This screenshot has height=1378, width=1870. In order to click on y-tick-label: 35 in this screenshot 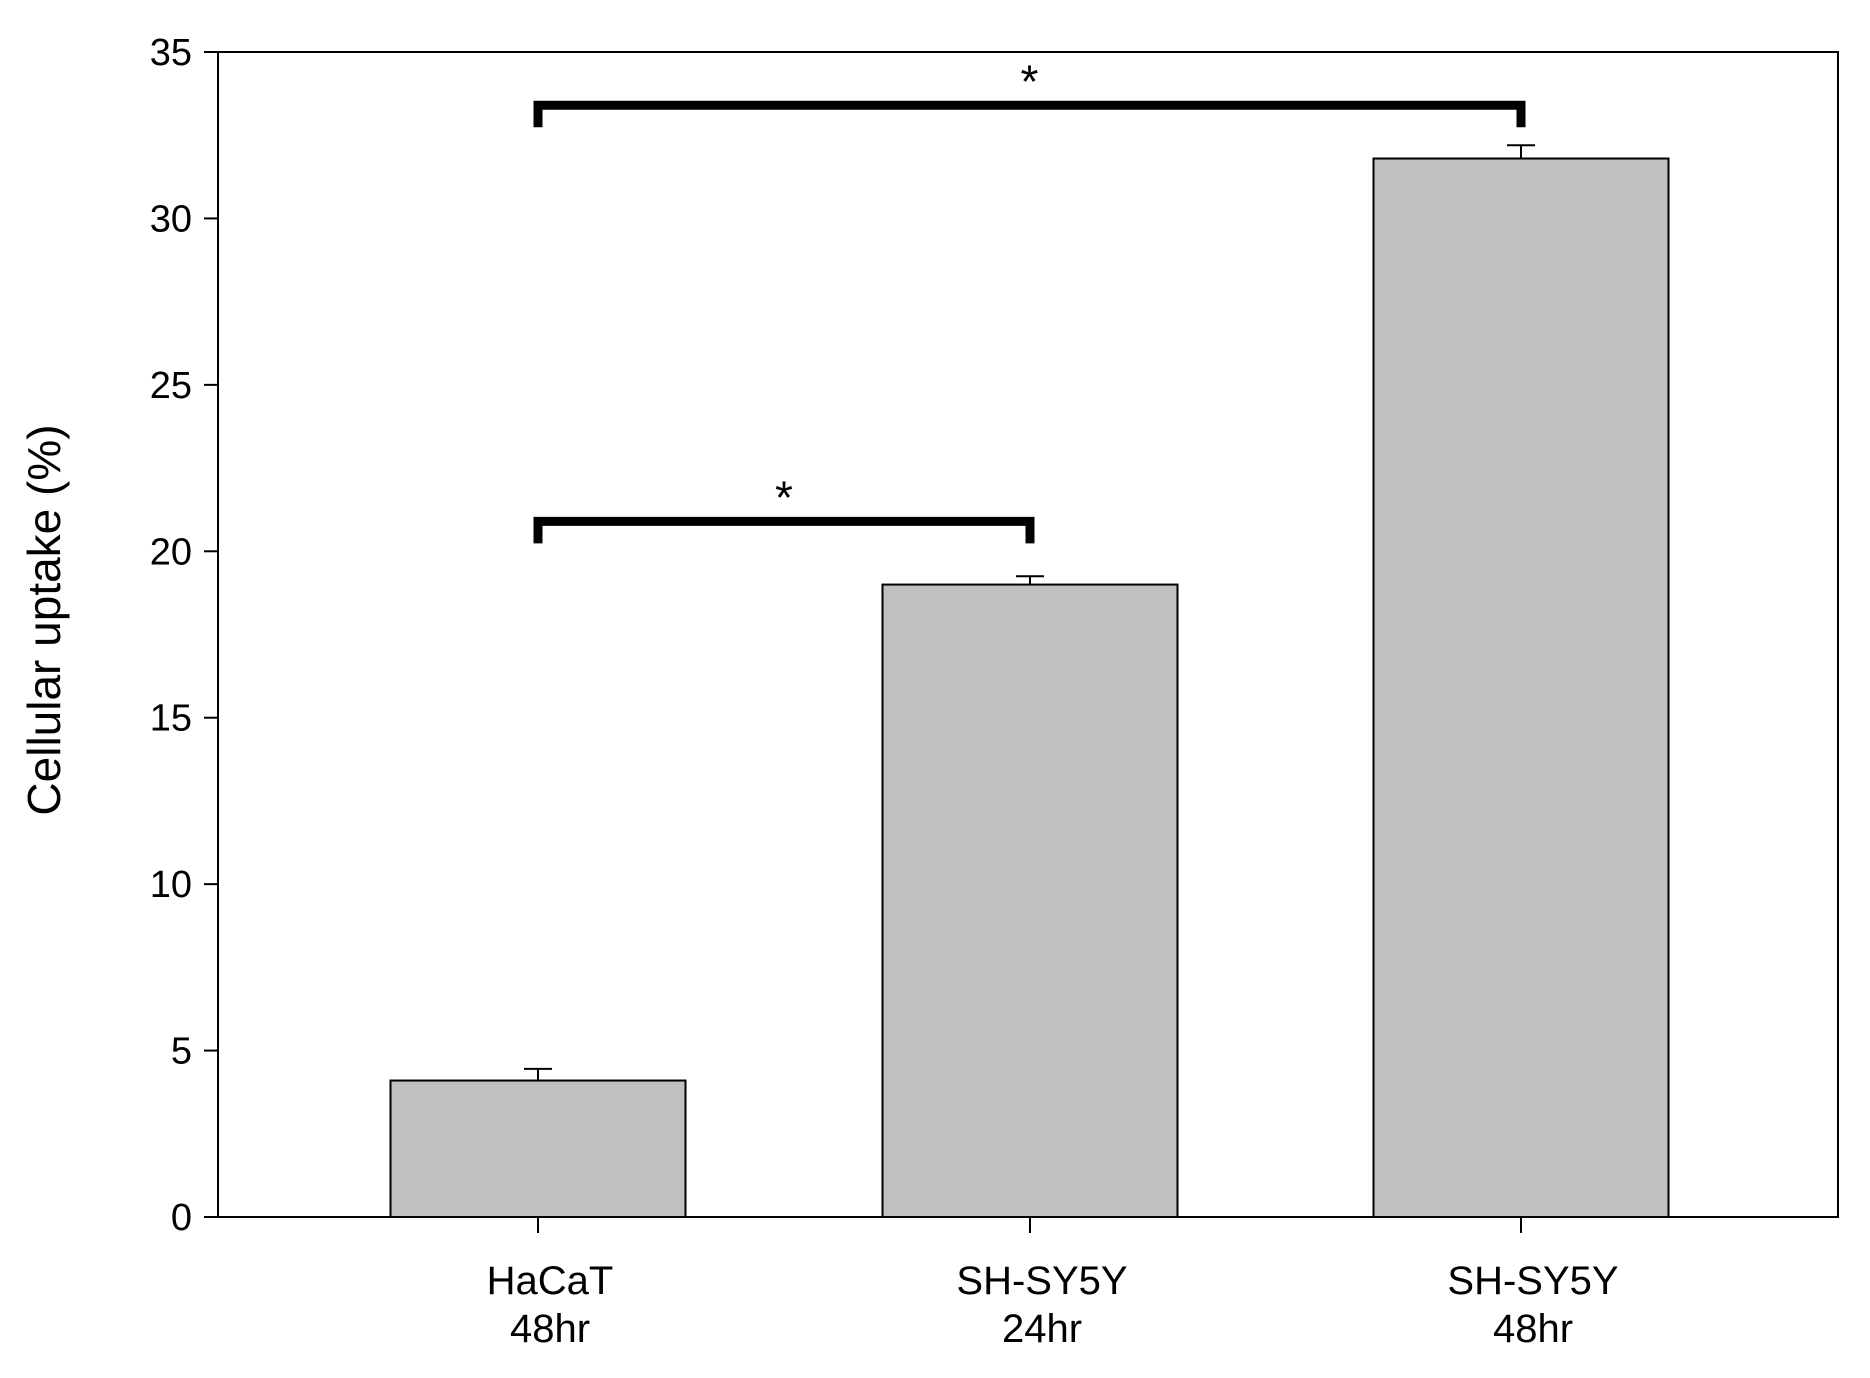, I will do `click(171, 53)`.